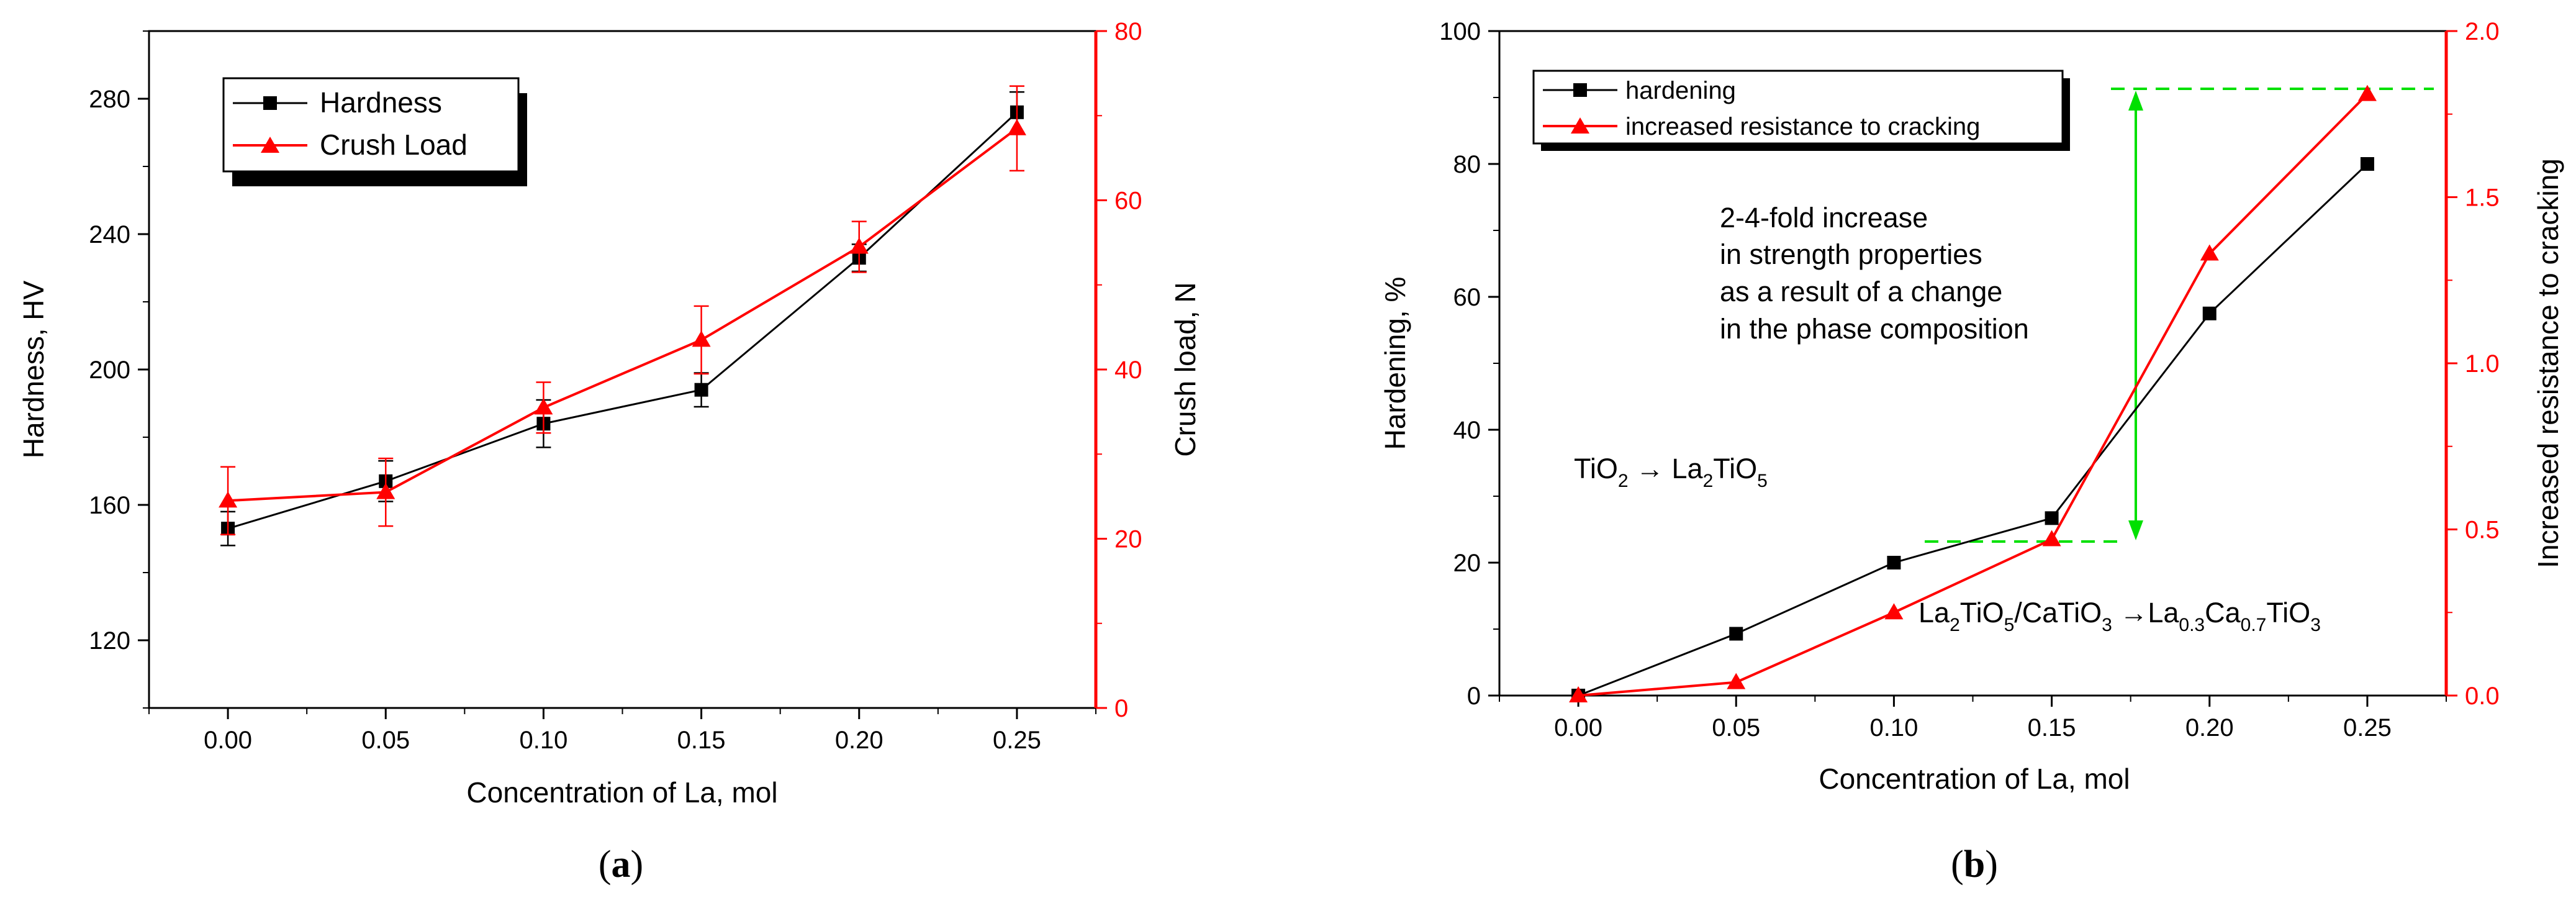 This screenshot has width=2576, height=898. I want to click on legend-marker-resistance, so click(1580, 125).